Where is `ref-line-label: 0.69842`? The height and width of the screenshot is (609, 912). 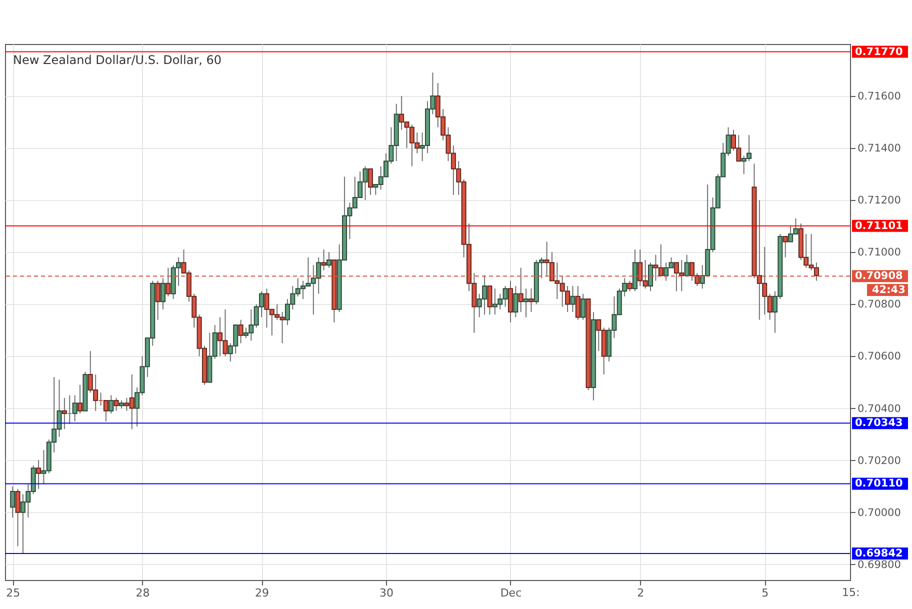 ref-line-label: 0.69842 is located at coordinates (879, 553).